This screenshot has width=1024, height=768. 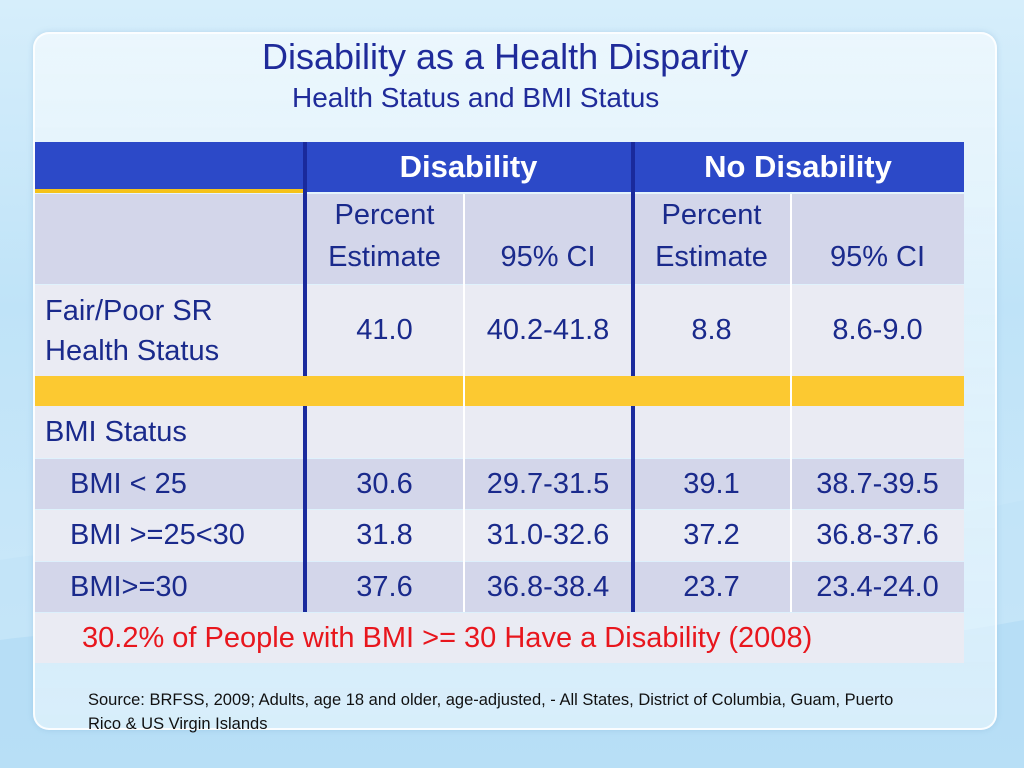 I want to click on table-cell: 31.8, so click(x=384, y=535).